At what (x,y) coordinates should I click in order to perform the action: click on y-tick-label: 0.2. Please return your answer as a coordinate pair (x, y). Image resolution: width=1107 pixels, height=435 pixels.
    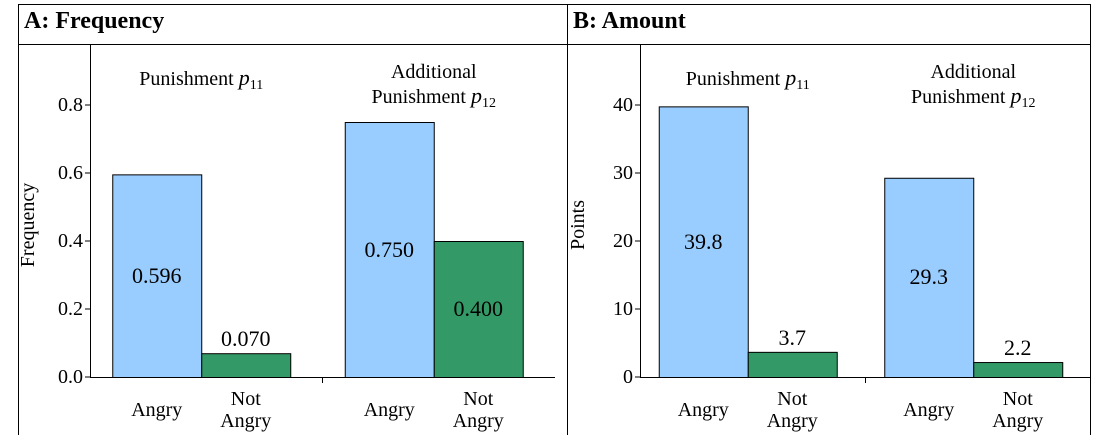
    Looking at the image, I should click on (70, 309).